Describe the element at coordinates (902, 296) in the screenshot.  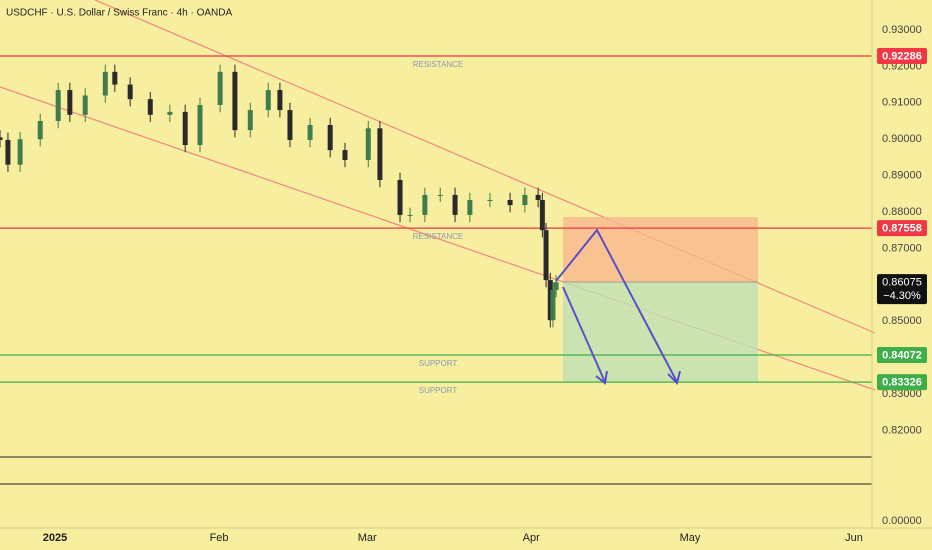
I see `last-change: −4.30%` at that location.